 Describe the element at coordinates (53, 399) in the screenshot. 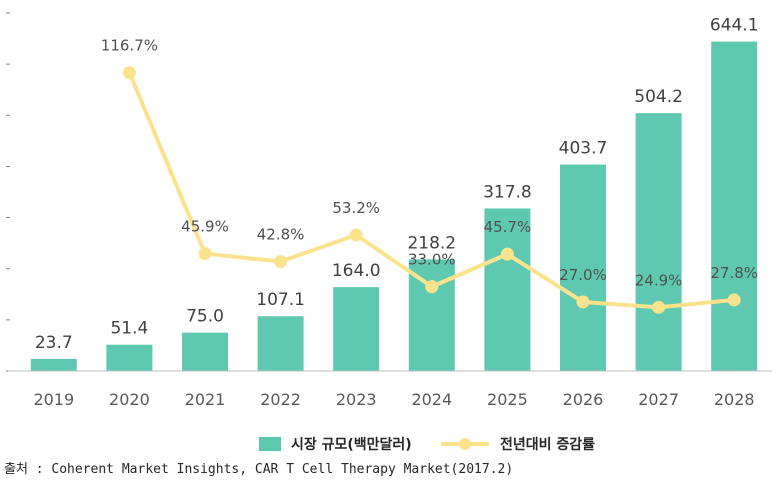

I see `x-tick-label: 2019` at that location.